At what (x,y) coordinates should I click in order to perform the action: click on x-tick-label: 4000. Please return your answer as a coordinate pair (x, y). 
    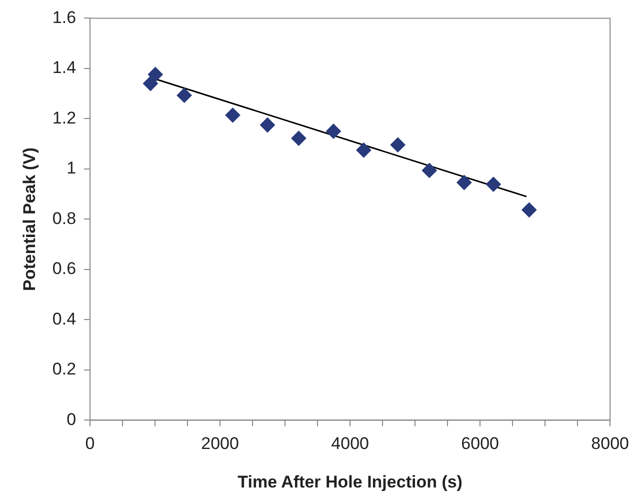
    Looking at the image, I should click on (350, 444).